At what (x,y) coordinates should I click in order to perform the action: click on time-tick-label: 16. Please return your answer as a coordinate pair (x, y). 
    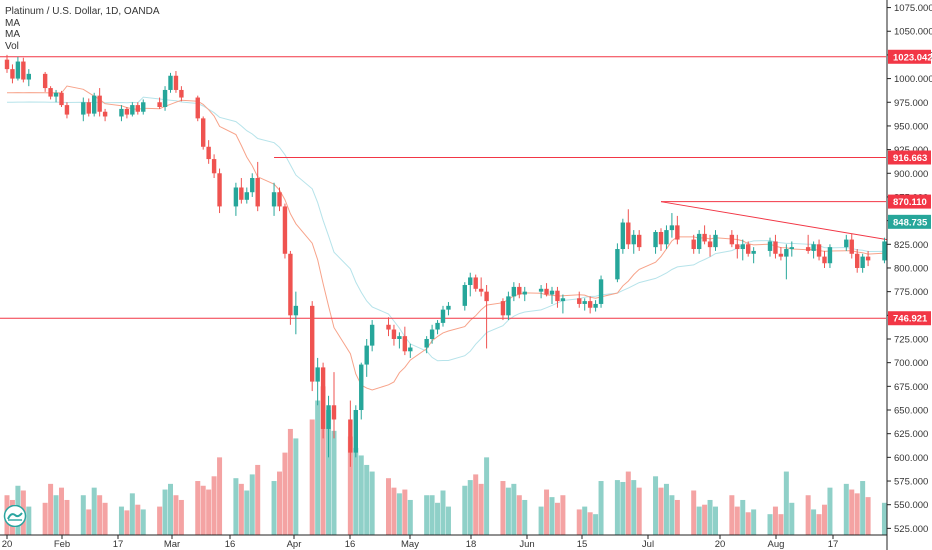
    Looking at the image, I should click on (350, 544).